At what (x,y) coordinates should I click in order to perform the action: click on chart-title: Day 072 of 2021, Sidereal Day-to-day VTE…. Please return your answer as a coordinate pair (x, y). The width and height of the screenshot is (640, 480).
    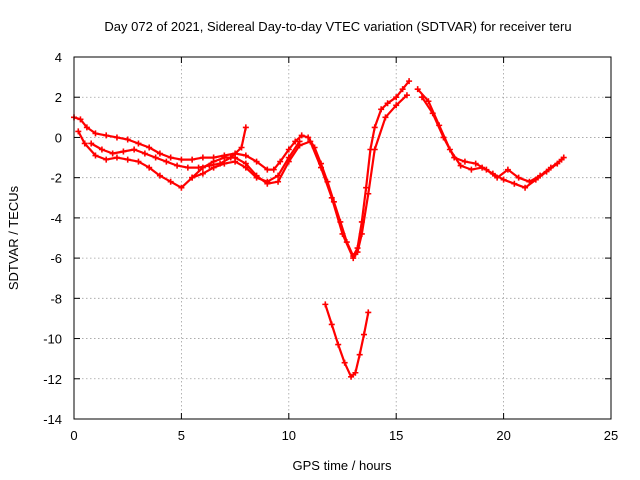
    Looking at the image, I should click on (337, 26).